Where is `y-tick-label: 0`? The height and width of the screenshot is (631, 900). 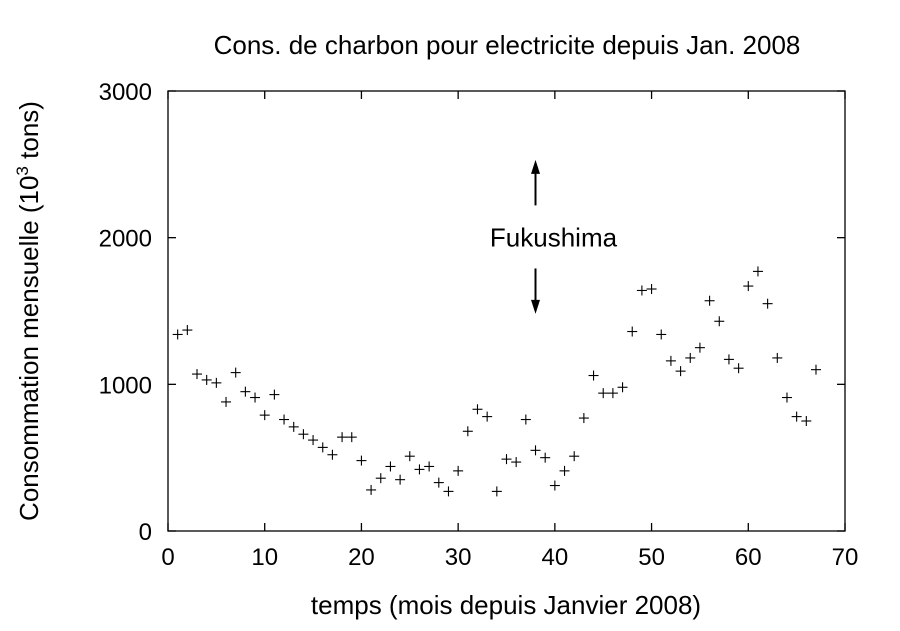
y-tick-label: 0 is located at coordinates (145, 532).